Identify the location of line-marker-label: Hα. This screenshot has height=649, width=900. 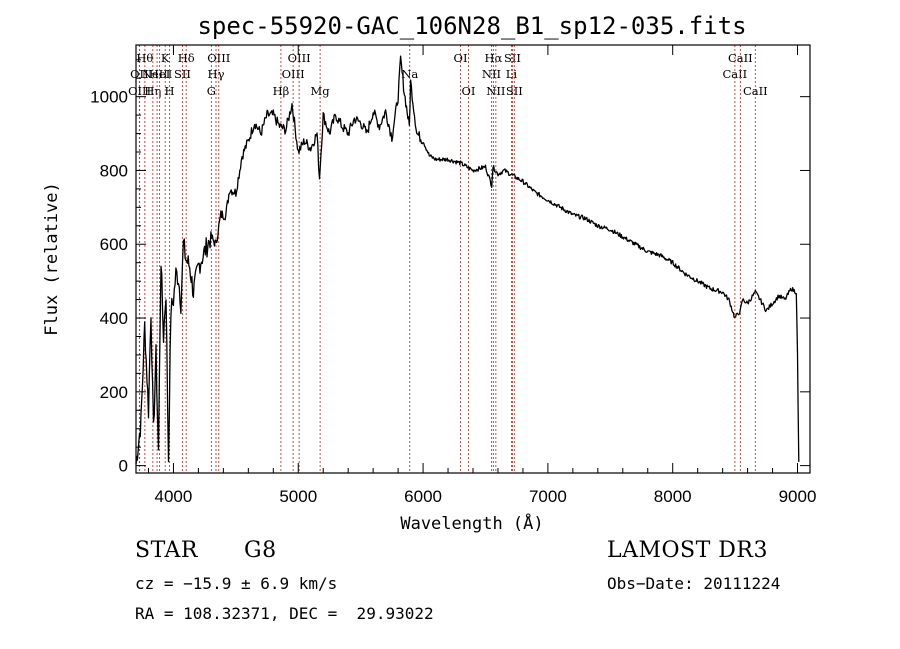
(493, 58).